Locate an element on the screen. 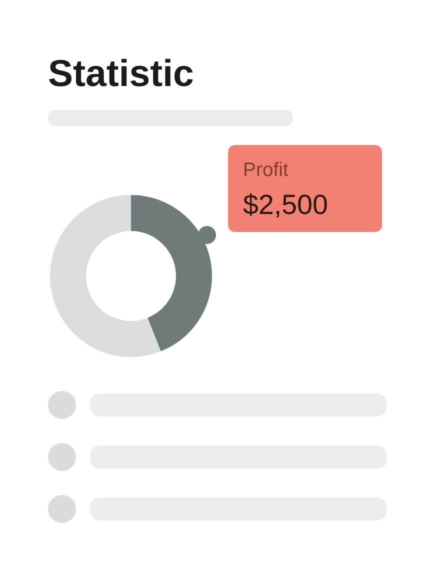  text: $2,500 is located at coordinates (285, 205).